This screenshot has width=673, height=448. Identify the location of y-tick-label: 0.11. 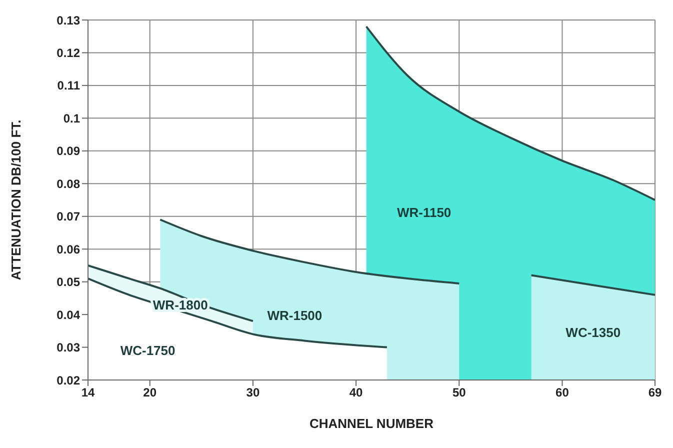
(68, 85).